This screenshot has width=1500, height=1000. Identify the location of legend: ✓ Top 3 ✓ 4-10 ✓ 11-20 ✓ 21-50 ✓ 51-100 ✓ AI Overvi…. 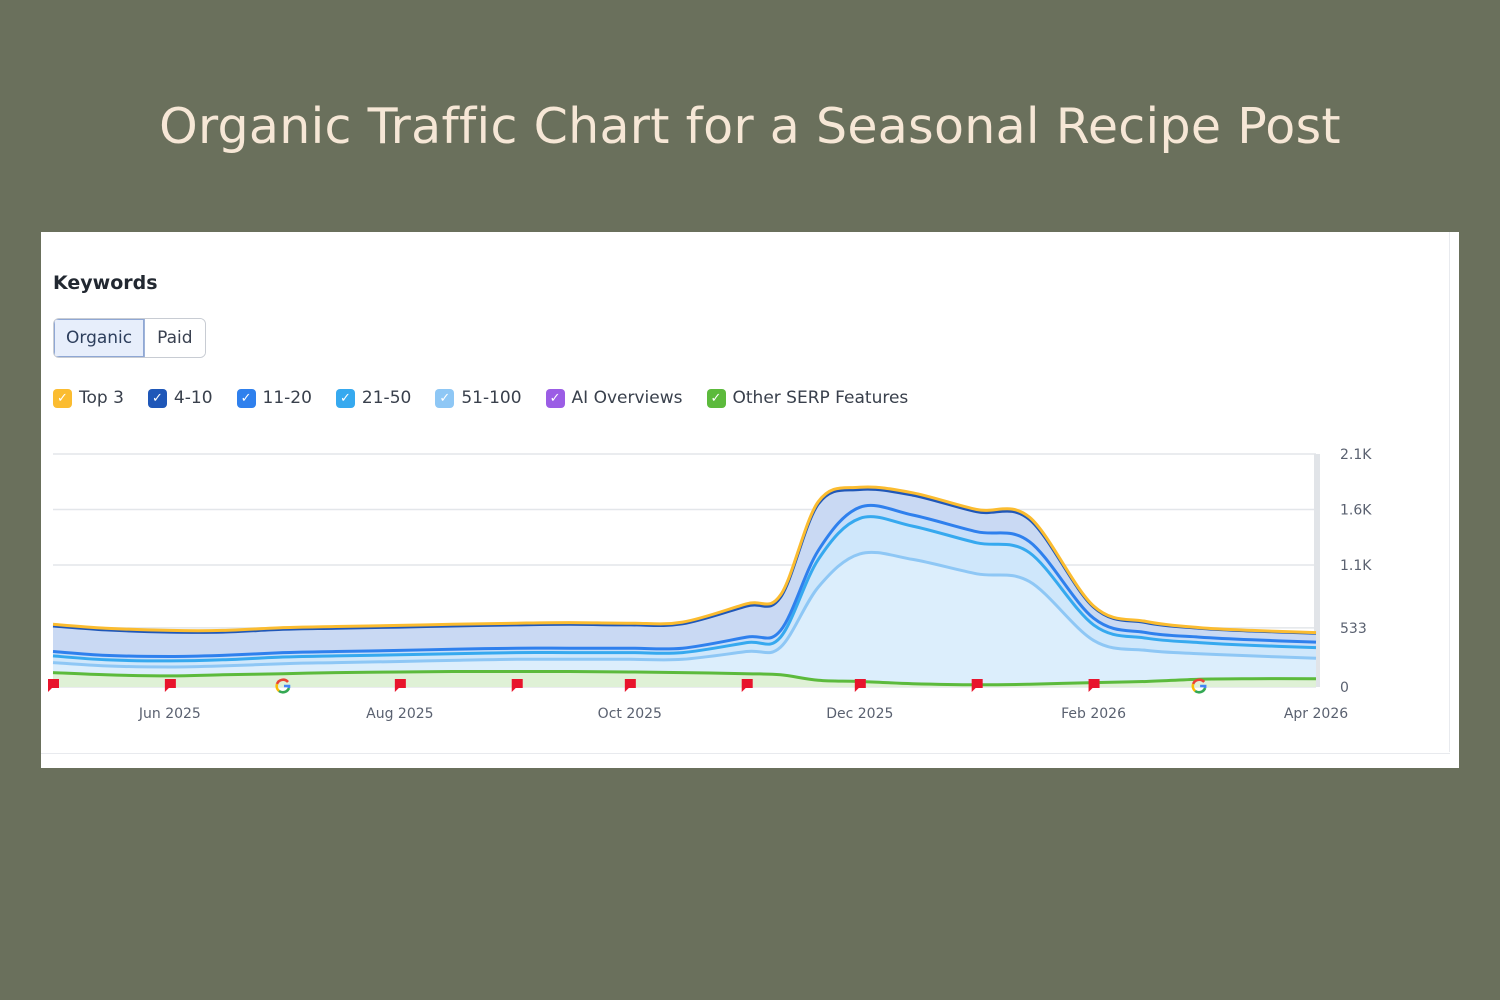
(492, 398).